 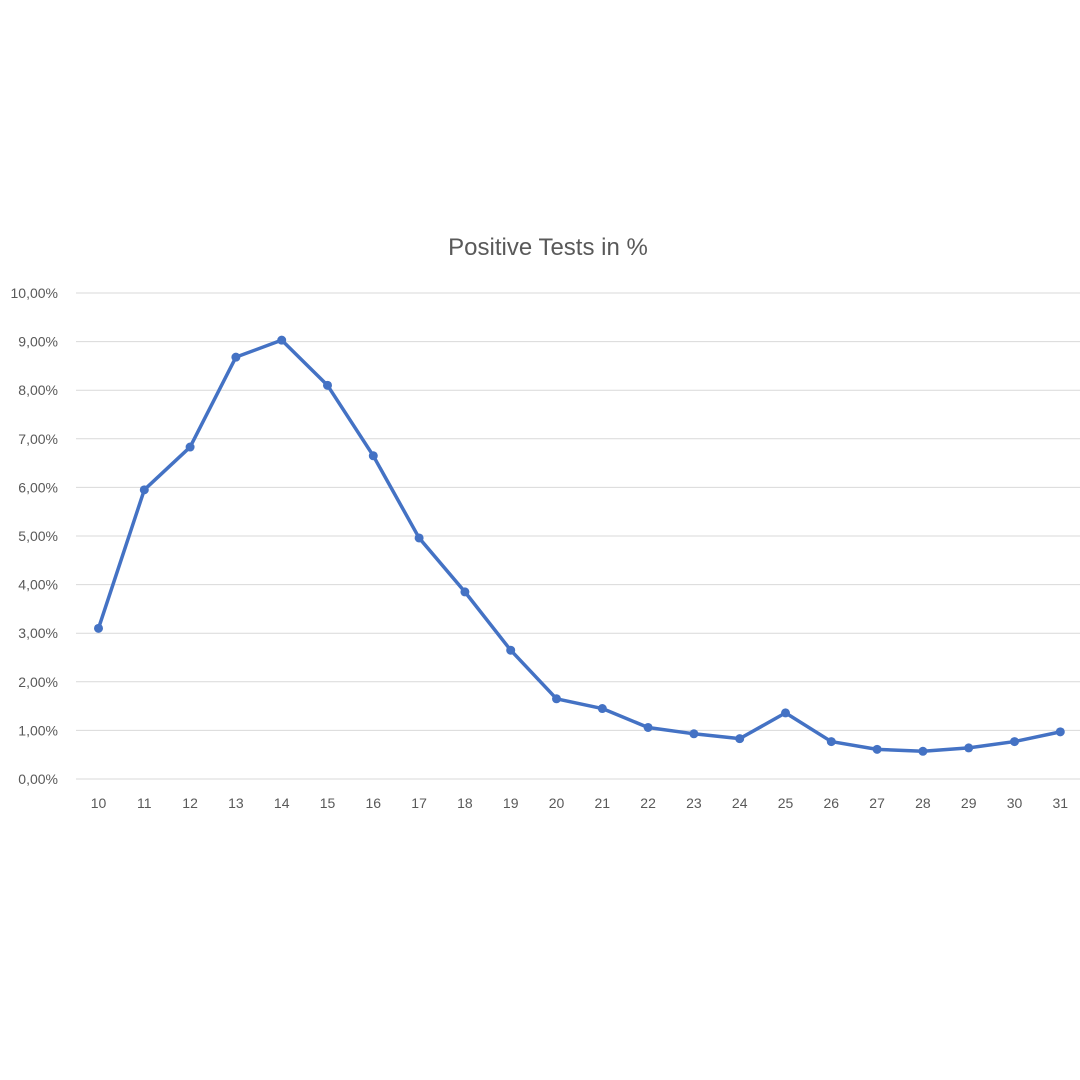 What do you see at coordinates (1061, 803) in the screenshot?
I see `x-tick-label: 31` at bounding box center [1061, 803].